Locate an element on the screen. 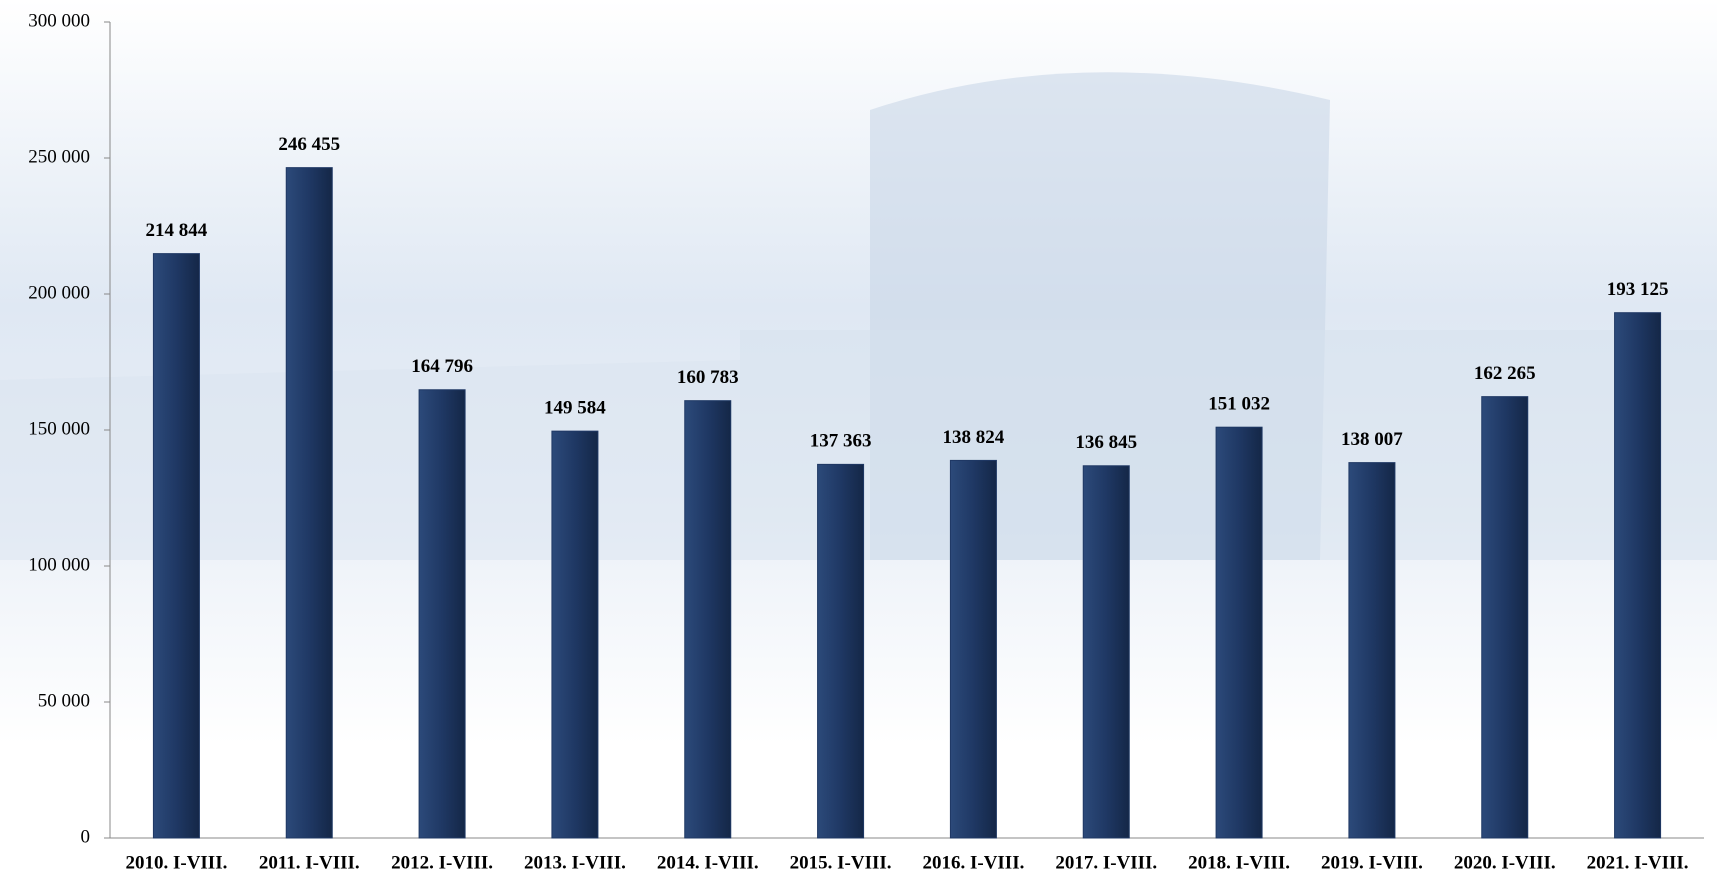 This screenshot has width=1717, height=876. value-label: 214 844 is located at coordinates (177, 230).